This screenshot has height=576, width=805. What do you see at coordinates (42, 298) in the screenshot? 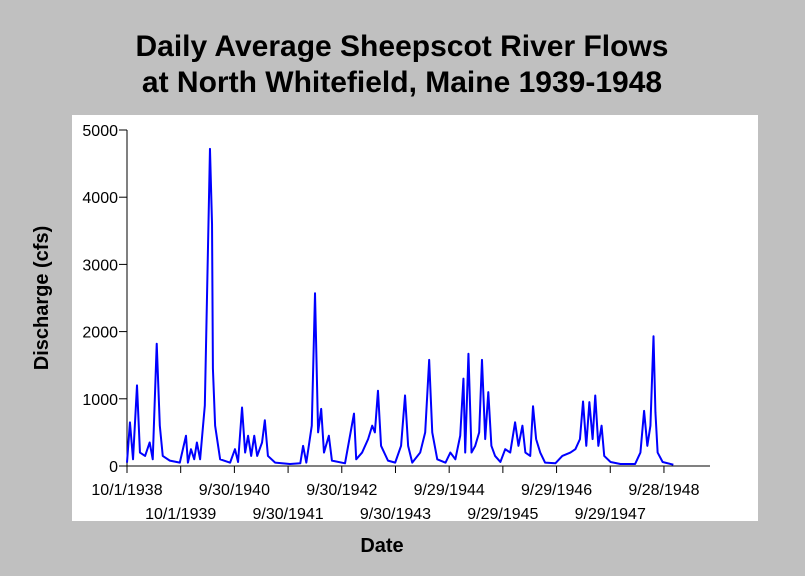
I see `y-axis-label: Discharge (cfs)` at bounding box center [42, 298].